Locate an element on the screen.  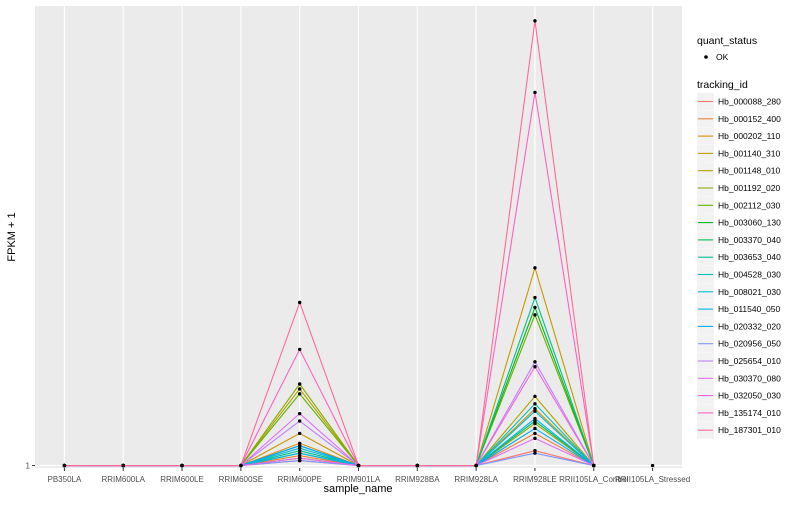
x-tick-label: RRIM928LA is located at coordinates (476, 479).